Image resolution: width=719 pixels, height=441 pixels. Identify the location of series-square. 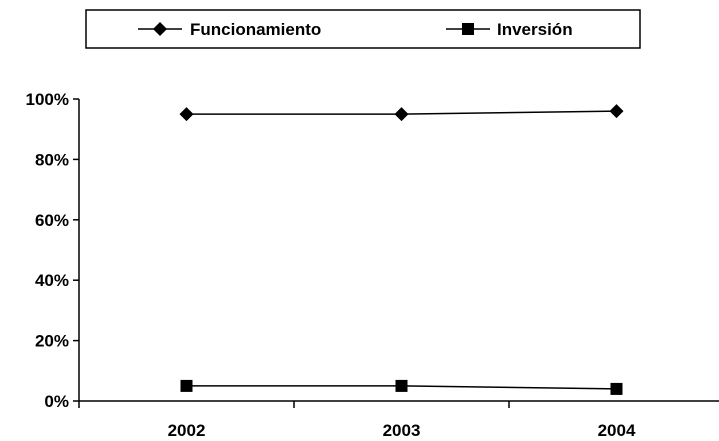
(401, 387).